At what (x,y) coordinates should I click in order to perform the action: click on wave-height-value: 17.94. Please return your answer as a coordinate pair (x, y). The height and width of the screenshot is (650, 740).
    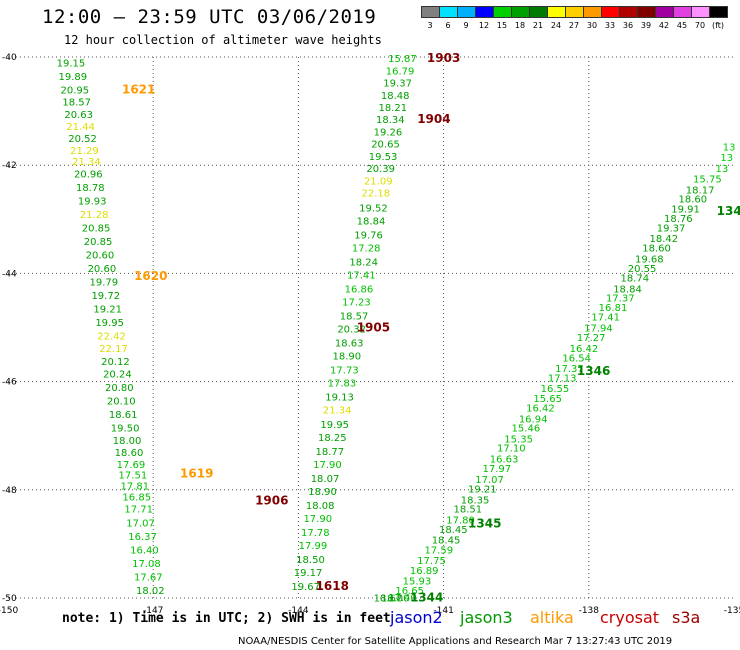
    Looking at the image, I should click on (598, 329).